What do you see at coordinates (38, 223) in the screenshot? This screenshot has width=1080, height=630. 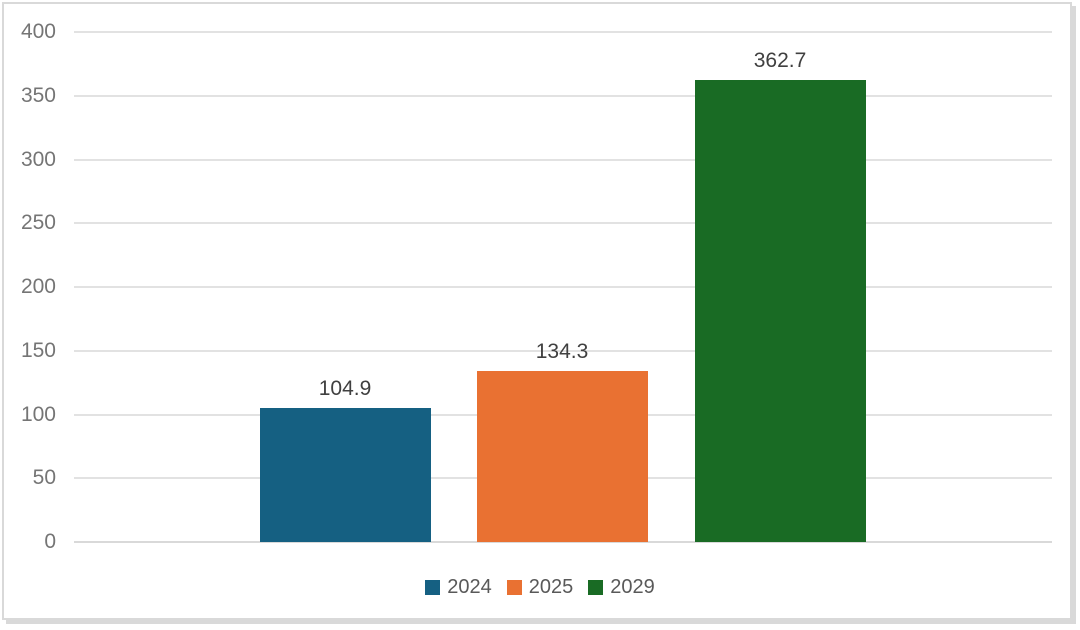 I see `y-tick-label: 250` at bounding box center [38, 223].